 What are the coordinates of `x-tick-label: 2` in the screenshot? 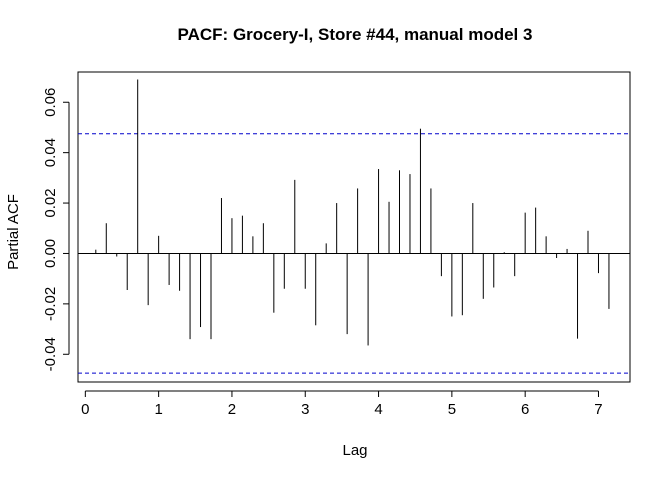 It's located at (232, 409).